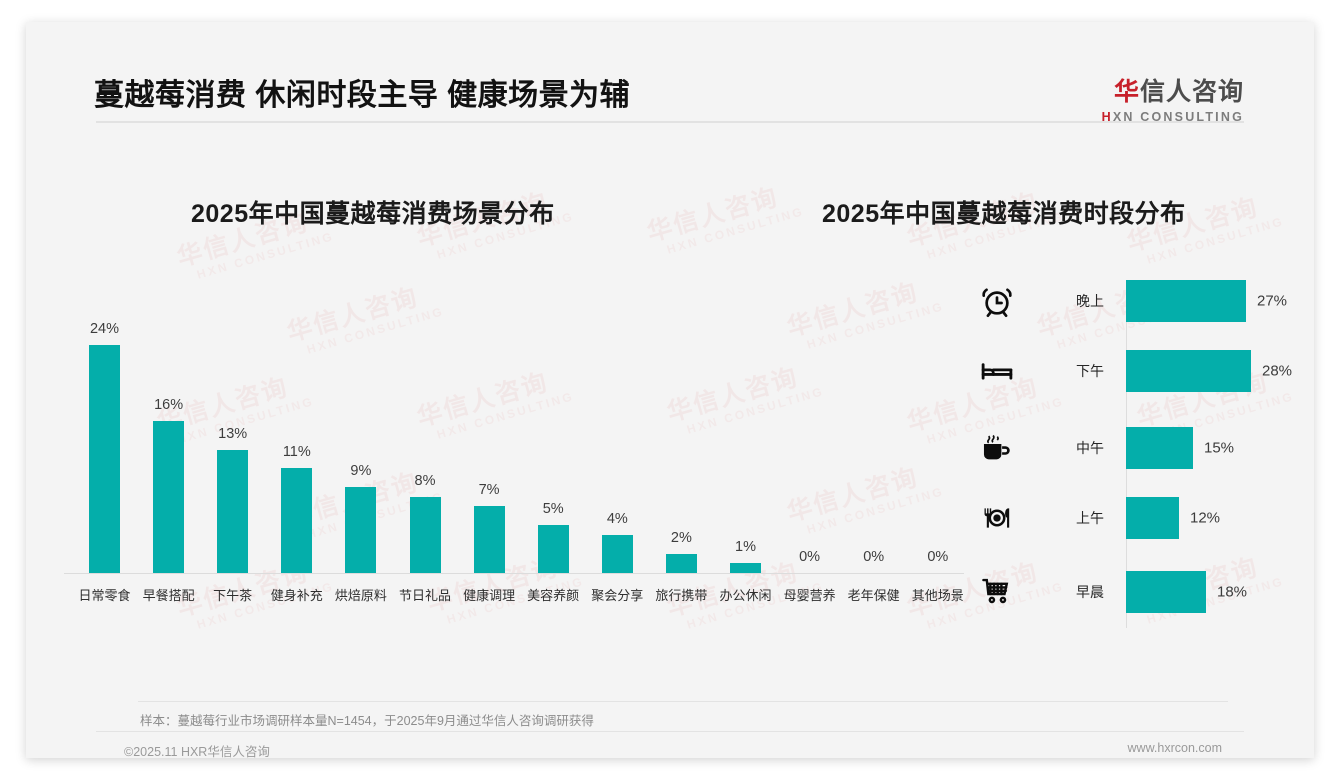 This screenshot has height=780, width=1340. Describe the element at coordinates (233, 595) in the screenshot. I see `scenario-bar-label: 下午茶` at that location.